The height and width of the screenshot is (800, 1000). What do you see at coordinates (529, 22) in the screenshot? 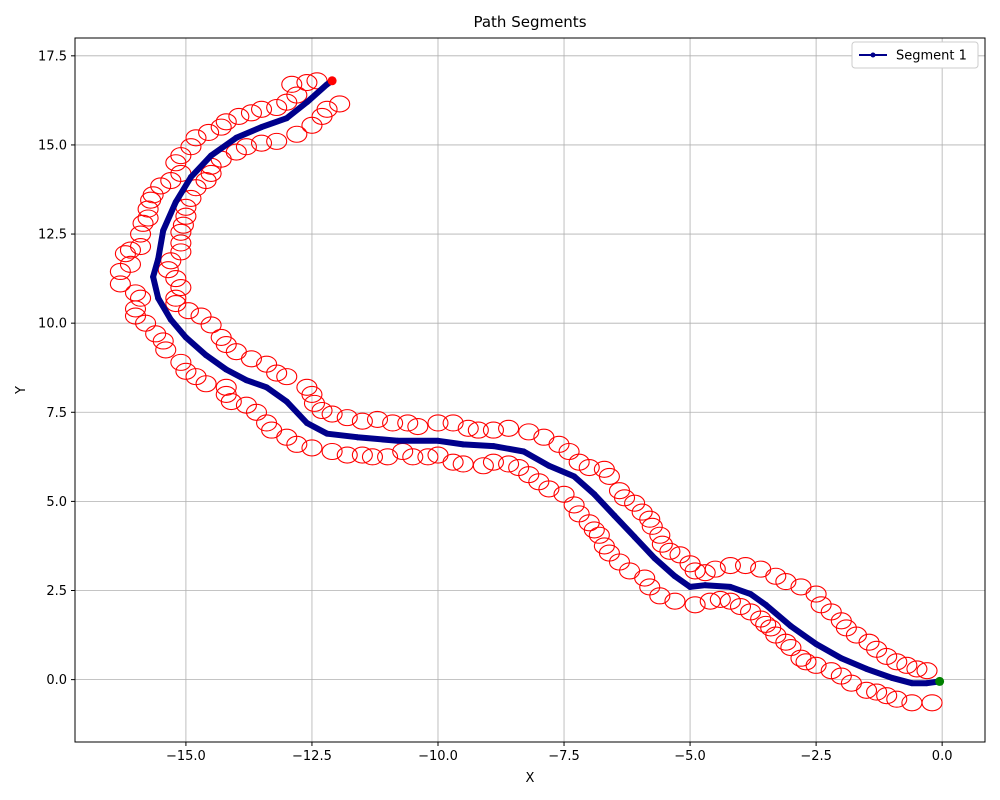
I see `chart-title: Path Segments` at bounding box center [529, 22].